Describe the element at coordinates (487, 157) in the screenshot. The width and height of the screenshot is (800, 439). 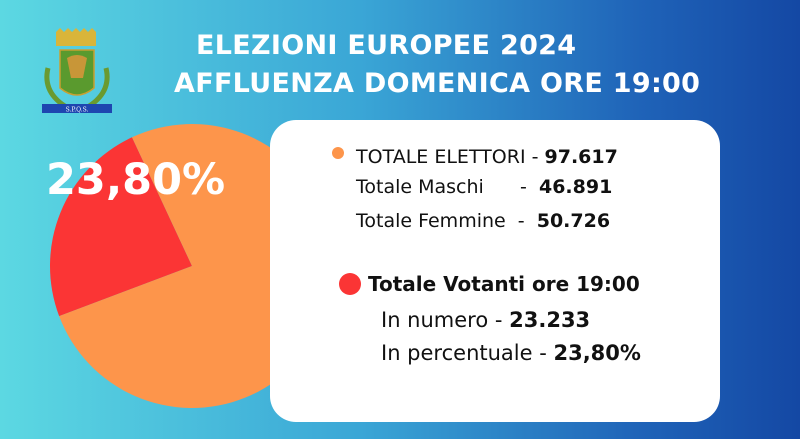
I see `totale-elettori: TOTALE ELETTORI - 97.617` at that location.